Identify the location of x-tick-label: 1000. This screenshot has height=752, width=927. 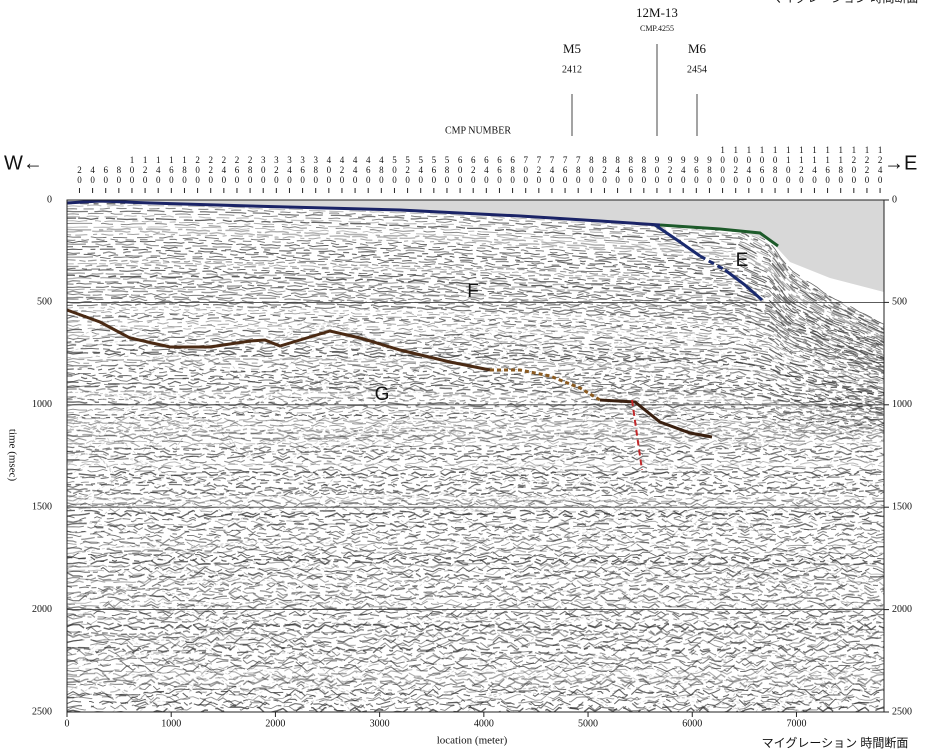
(171, 723).